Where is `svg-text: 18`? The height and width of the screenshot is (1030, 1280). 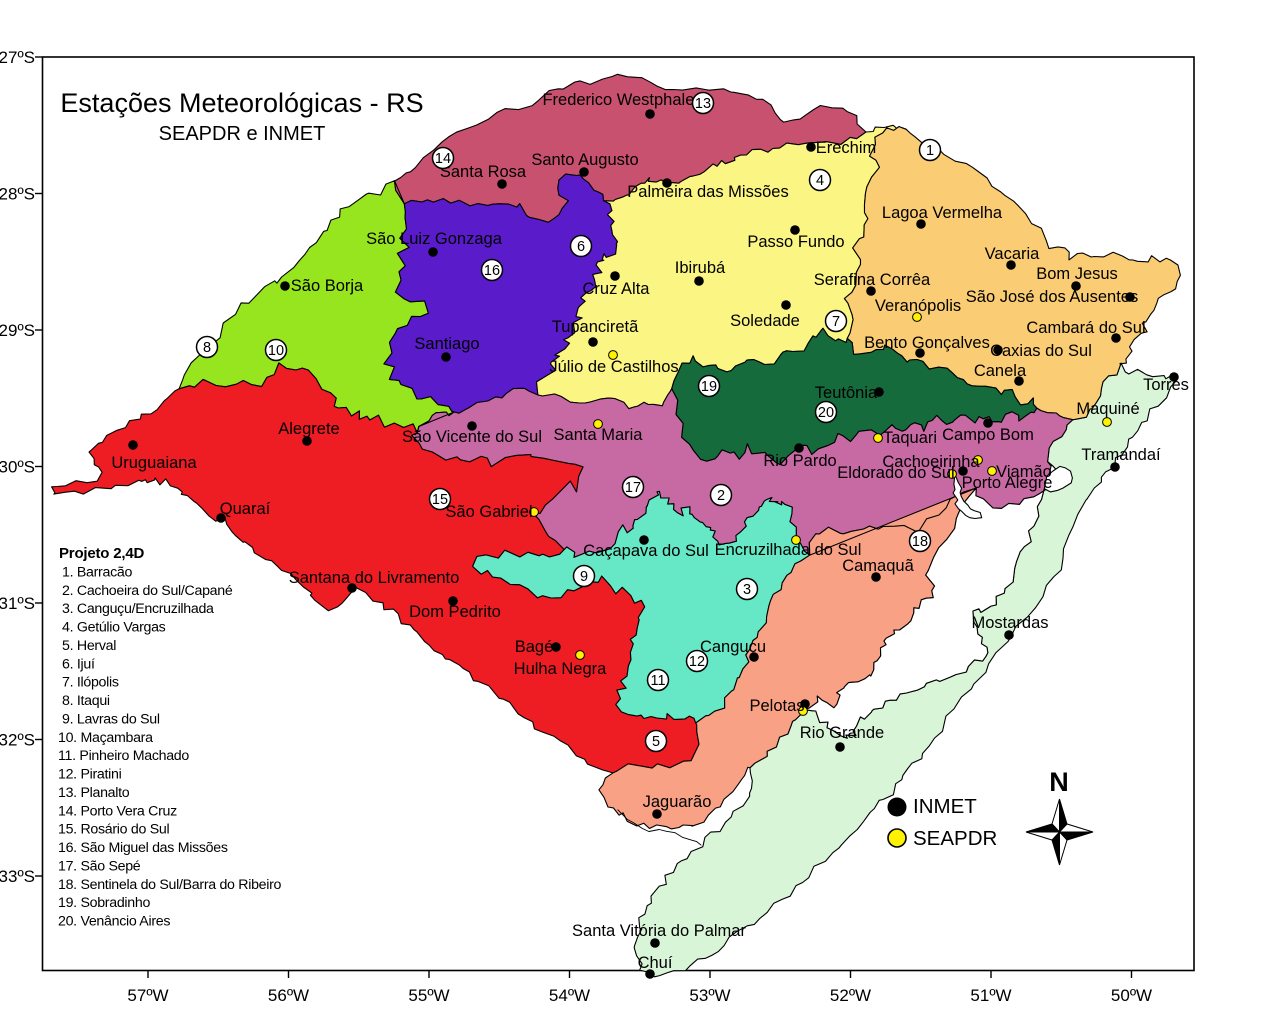
svg-text: 18 is located at coordinates (920, 542).